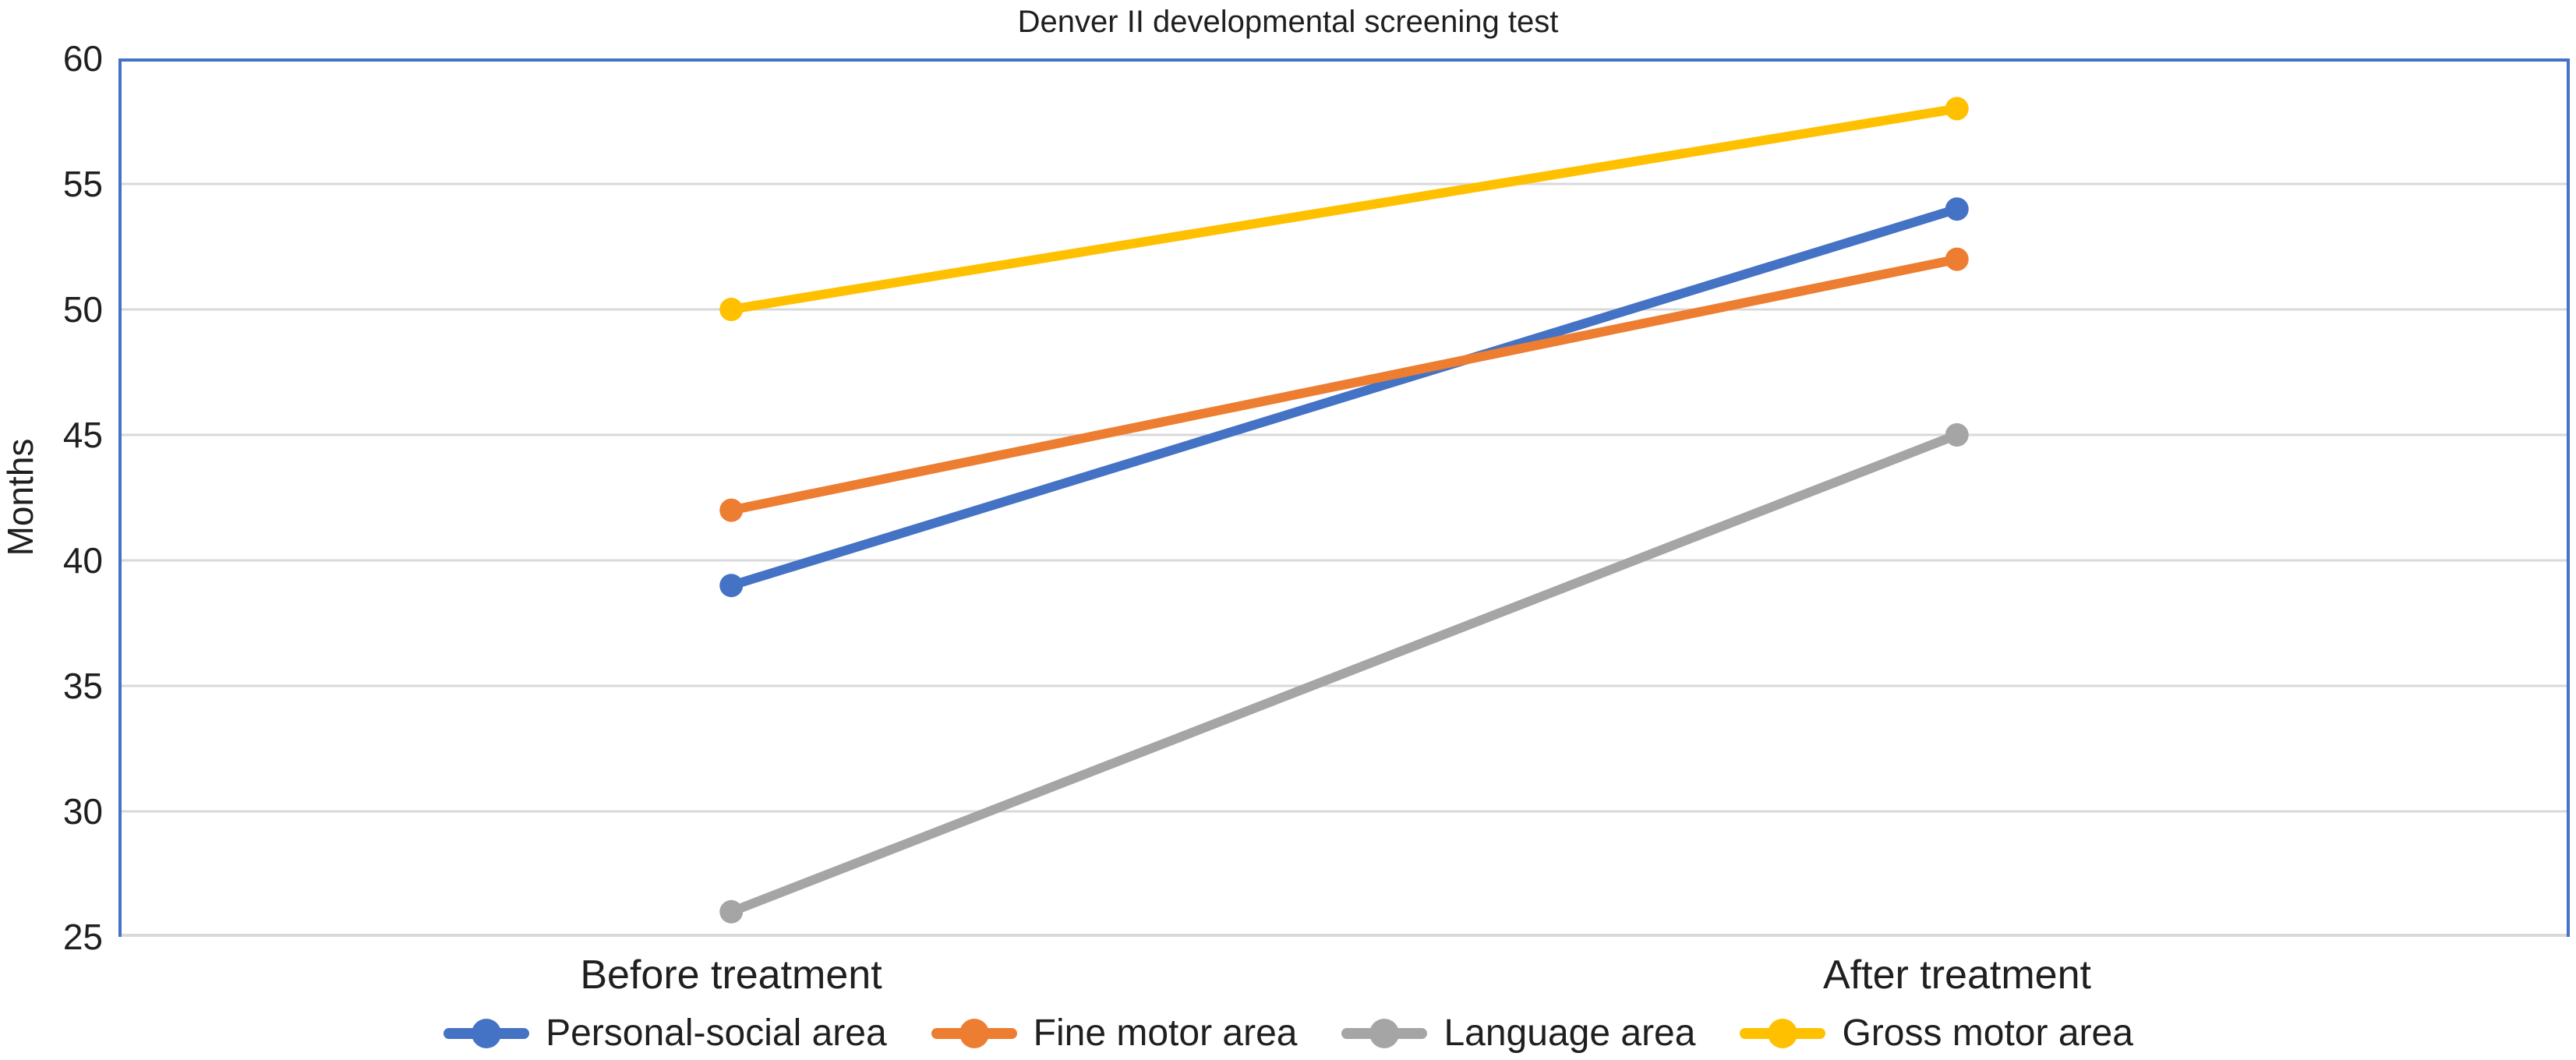  Describe the element at coordinates (1165, 1033) in the screenshot. I see `legend-label: Fine motor area` at that location.